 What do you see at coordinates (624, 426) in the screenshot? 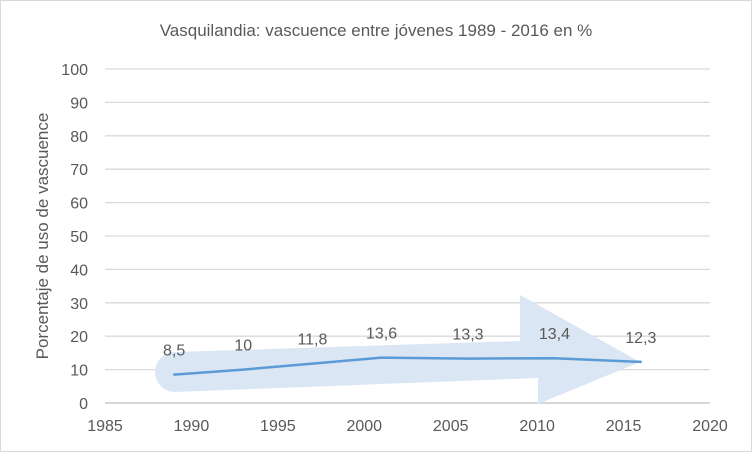
I see `x-tick-label: 2015` at bounding box center [624, 426].